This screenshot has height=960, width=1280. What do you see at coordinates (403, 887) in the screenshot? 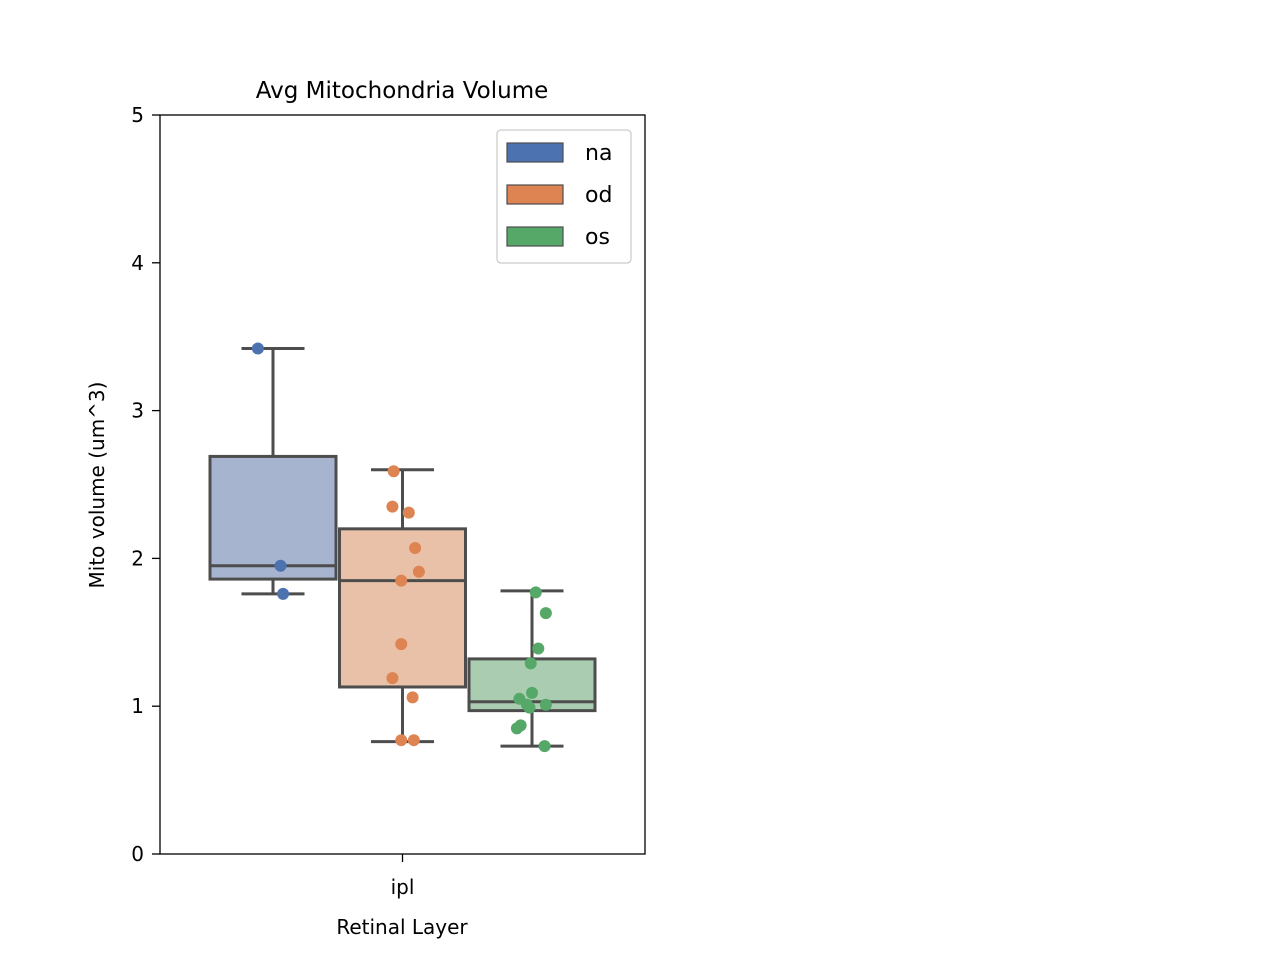
I see `x-tick-label: ipl` at bounding box center [403, 887].